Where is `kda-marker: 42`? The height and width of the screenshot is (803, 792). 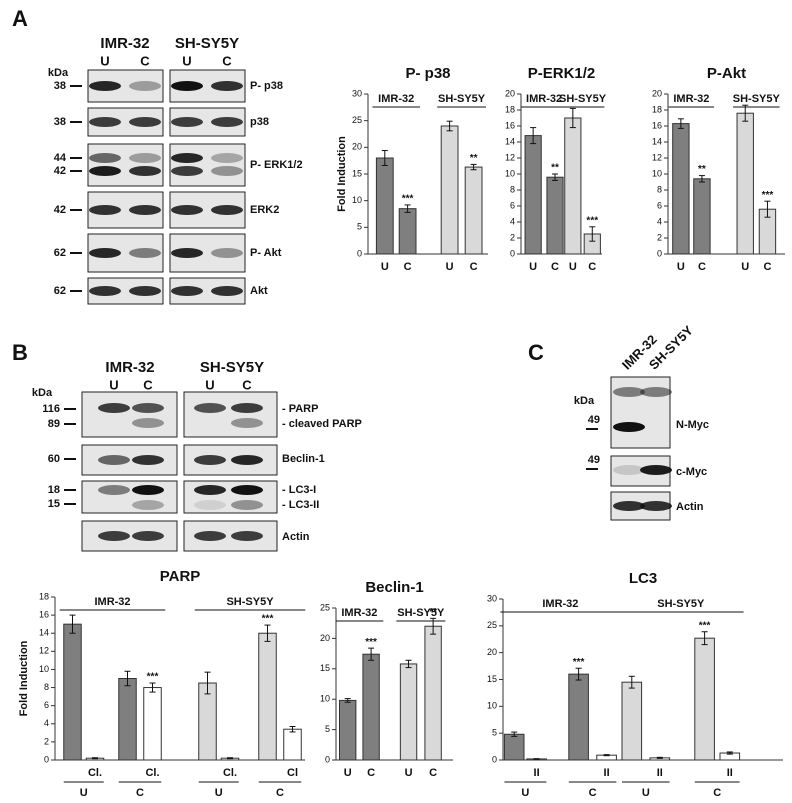 kda-marker: 42 is located at coordinates (60, 210).